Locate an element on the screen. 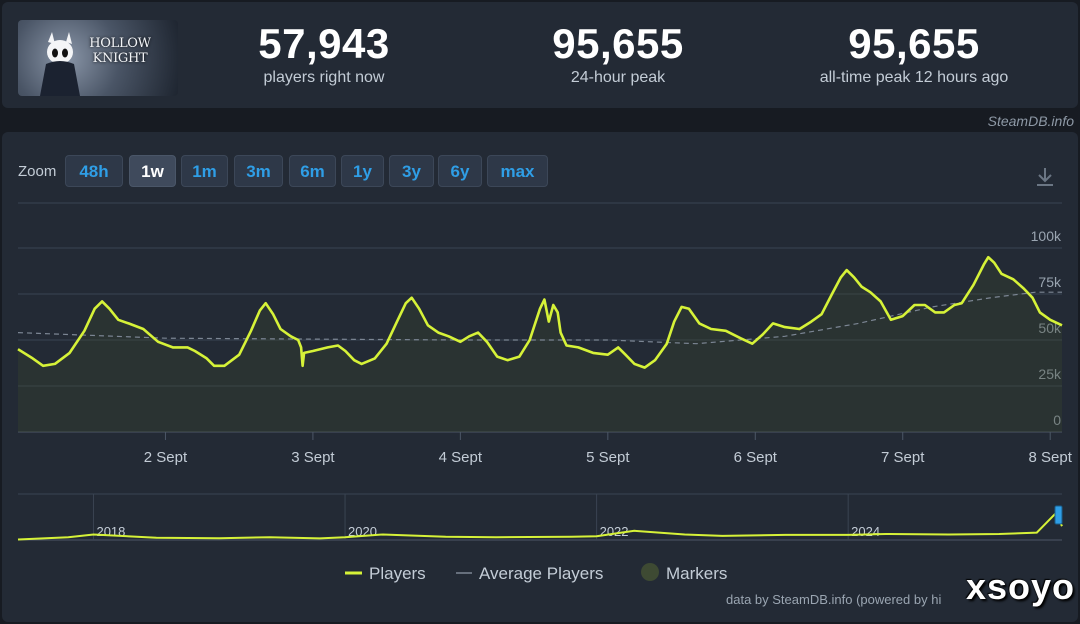  zoom-button-48h: 48h is located at coordinates (94, 171).